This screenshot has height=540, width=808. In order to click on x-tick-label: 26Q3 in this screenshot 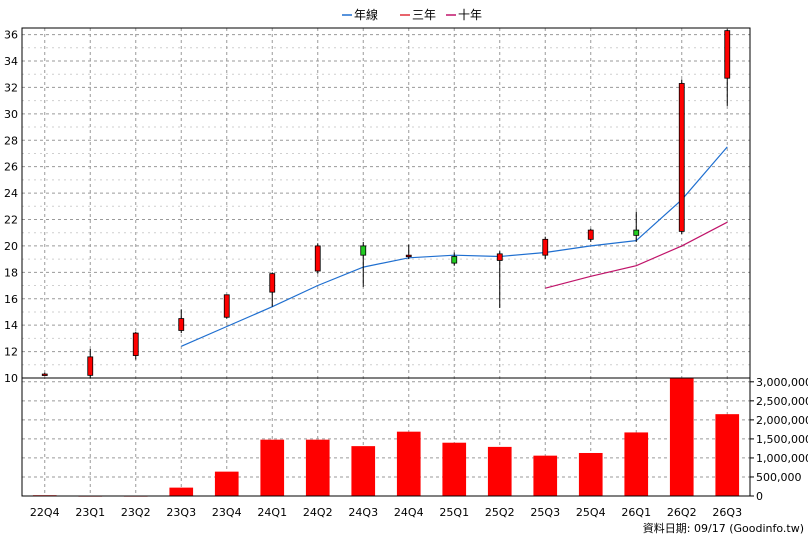, I will do `click(727, 512)`.